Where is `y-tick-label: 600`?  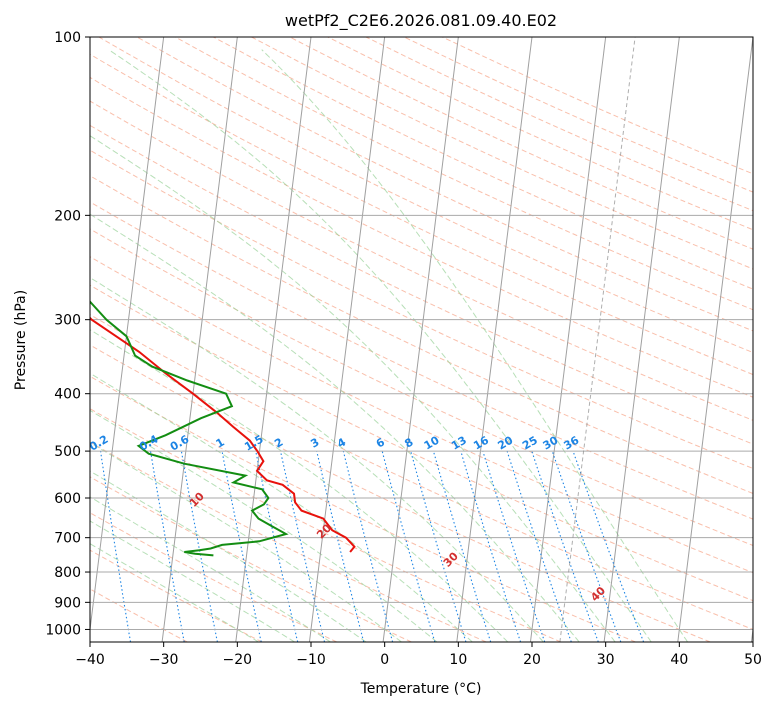 y-tick-label: 600 is located at coordinates (67, 499).